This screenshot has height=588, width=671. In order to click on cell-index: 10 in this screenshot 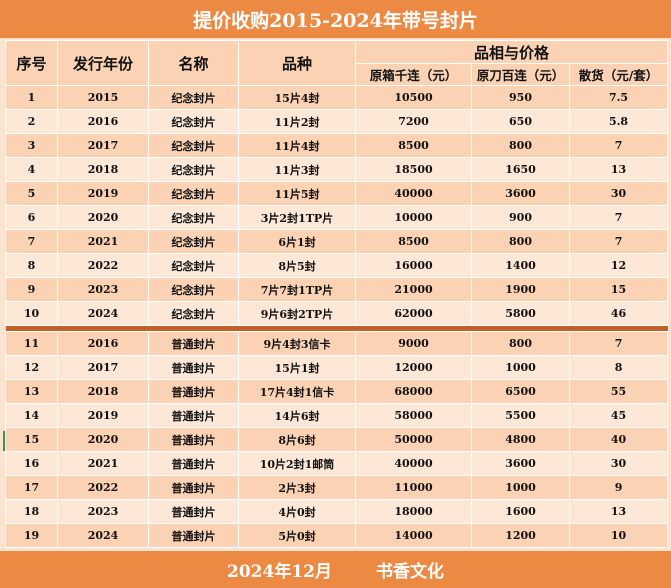, I will do `click(31, 313)`.